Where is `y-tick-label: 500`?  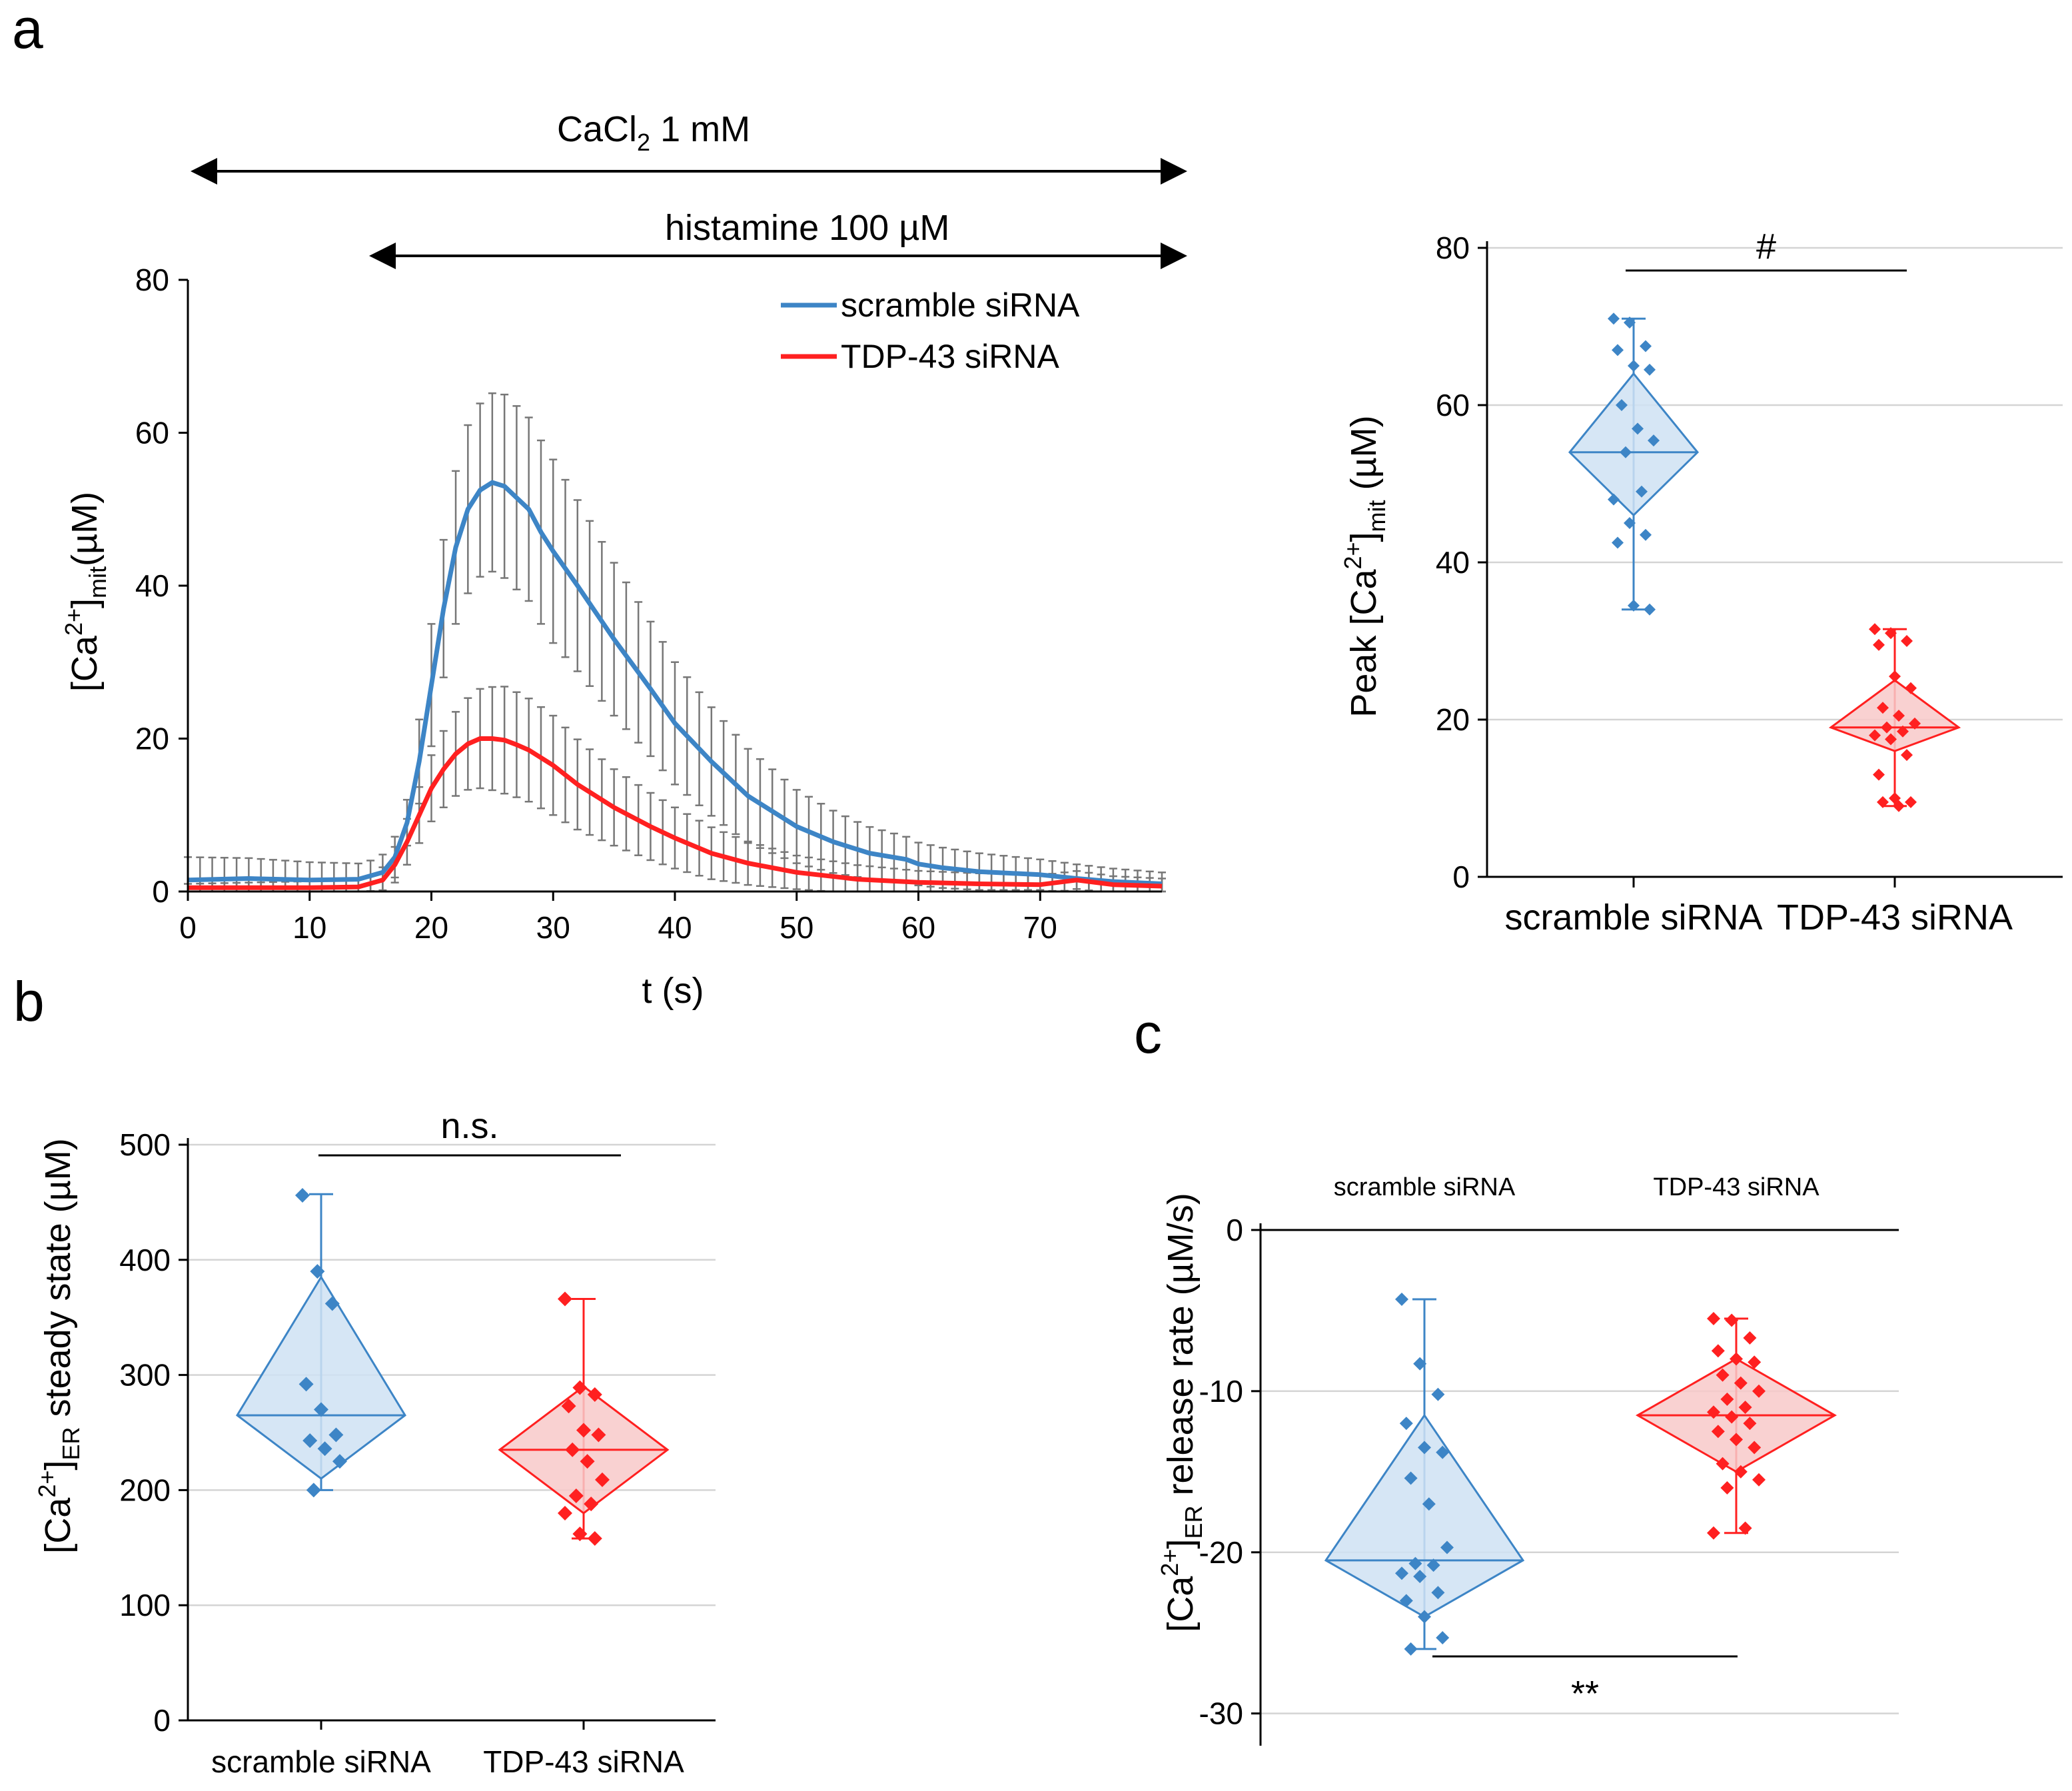 y-tick-label: 500 is located at coordinates (145, 1144).